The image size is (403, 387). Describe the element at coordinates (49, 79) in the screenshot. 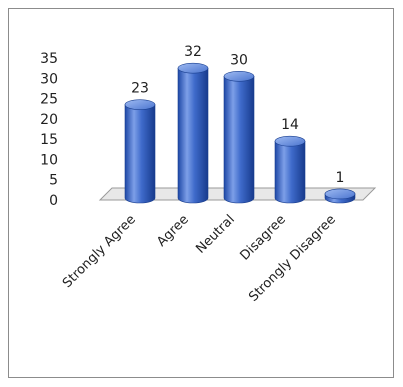

I see `y-tick-label: 30` at that location.